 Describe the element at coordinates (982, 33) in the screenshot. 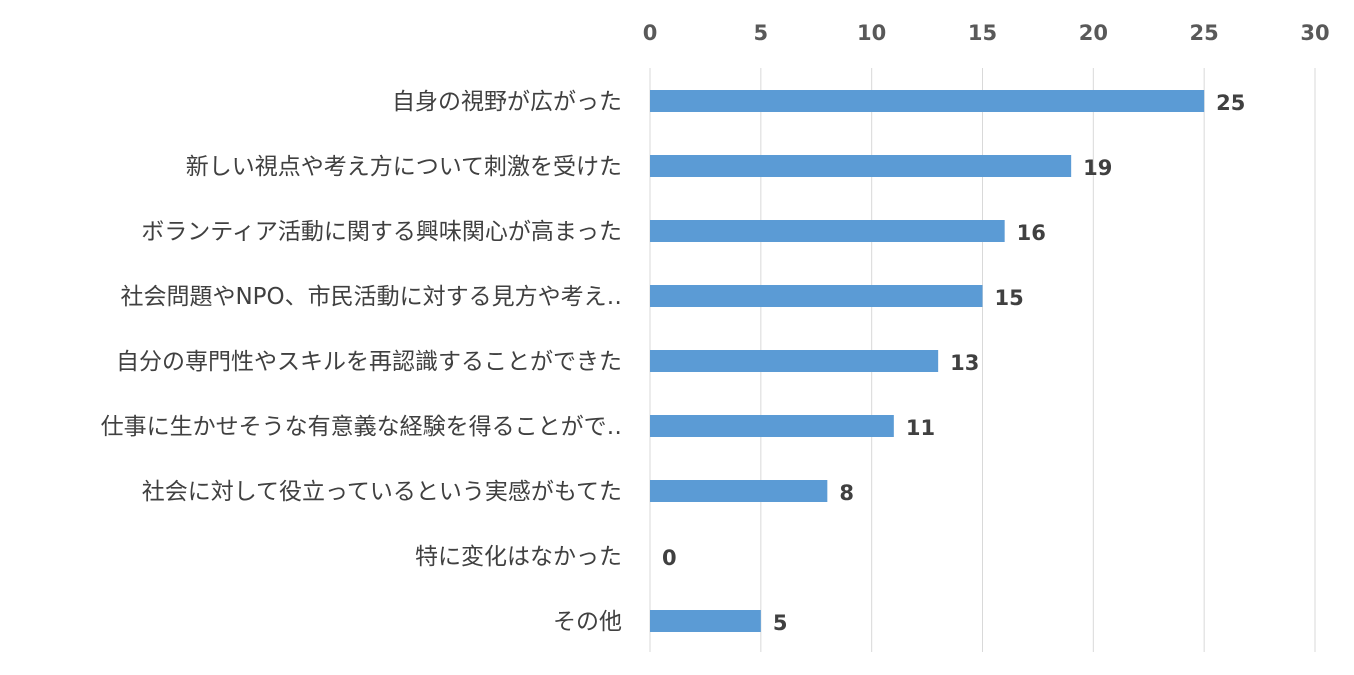

I see `x-tick-label: 15` at that location.